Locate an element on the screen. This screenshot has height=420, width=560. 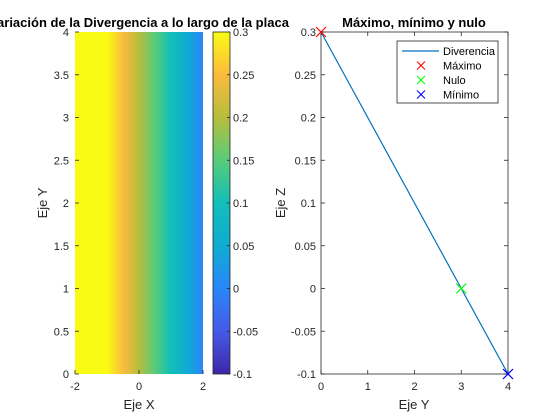
marker-minimo is located at coordinates (508, 374).